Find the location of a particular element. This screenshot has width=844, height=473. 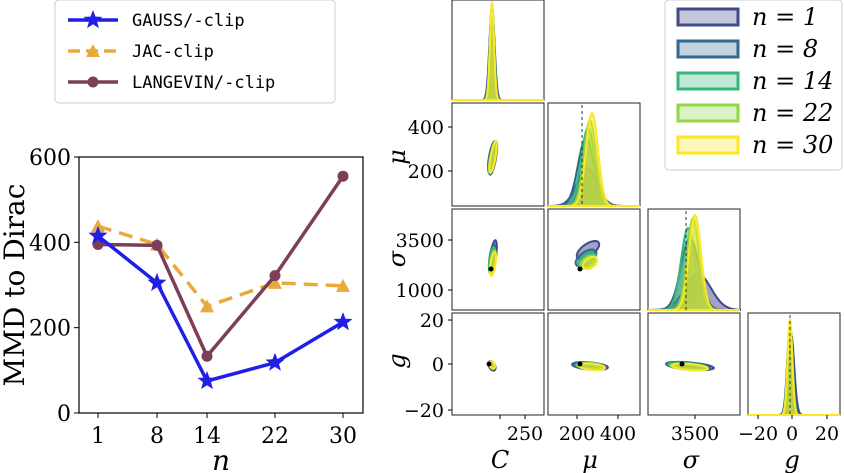

panel-c-mu is located at coordinates (498, 154).